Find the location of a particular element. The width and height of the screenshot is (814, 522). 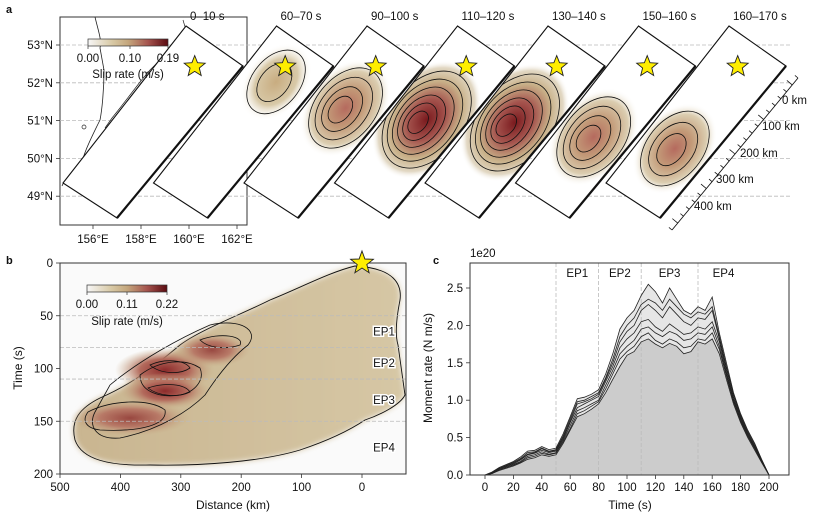

panel-c-xtick: 40 is located at coordinates (541, 488).